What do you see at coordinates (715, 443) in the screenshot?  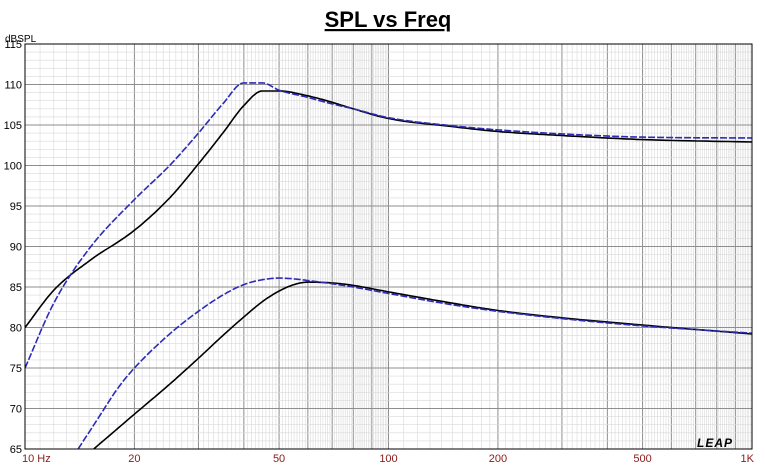 I see `leap-logo: LEAP` at bounding box center [715, 443].